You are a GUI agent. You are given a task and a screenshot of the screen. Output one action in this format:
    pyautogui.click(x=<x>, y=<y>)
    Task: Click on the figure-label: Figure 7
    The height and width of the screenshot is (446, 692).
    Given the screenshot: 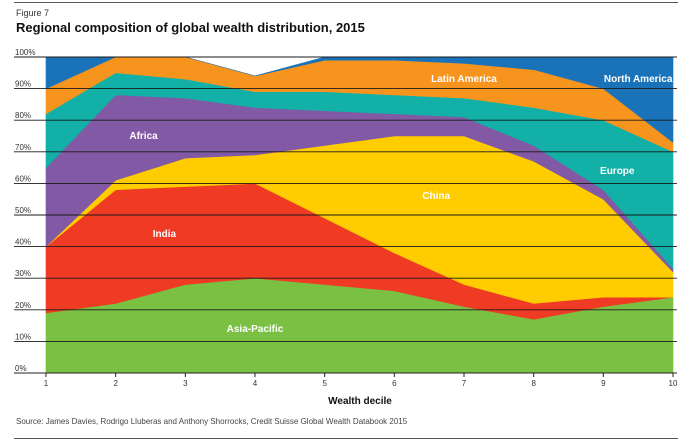 What is the action you would take?
    pyautogui.click(x=33, y=13)
    